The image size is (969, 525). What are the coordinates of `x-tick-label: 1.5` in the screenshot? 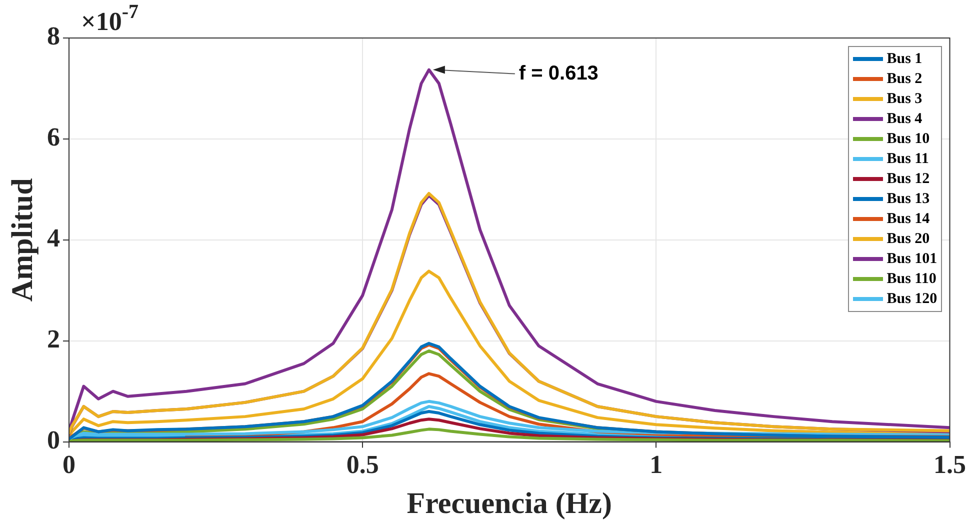 It's located at (950, 465).